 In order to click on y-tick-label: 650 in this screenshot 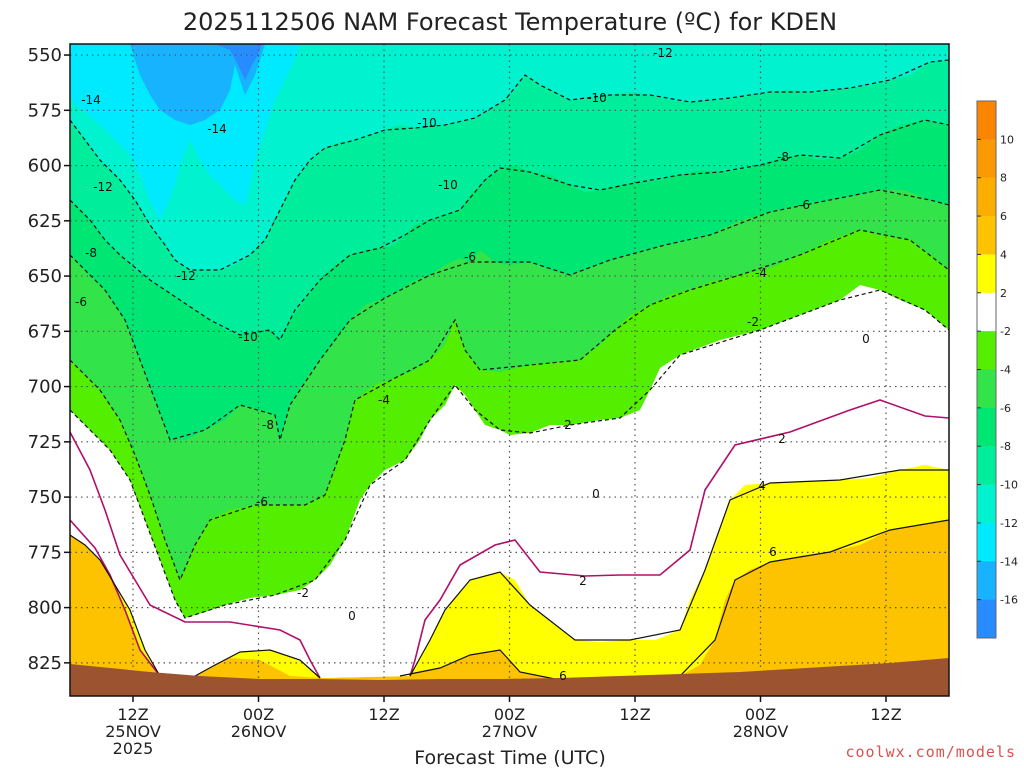, I will do `click(45, 276)`.